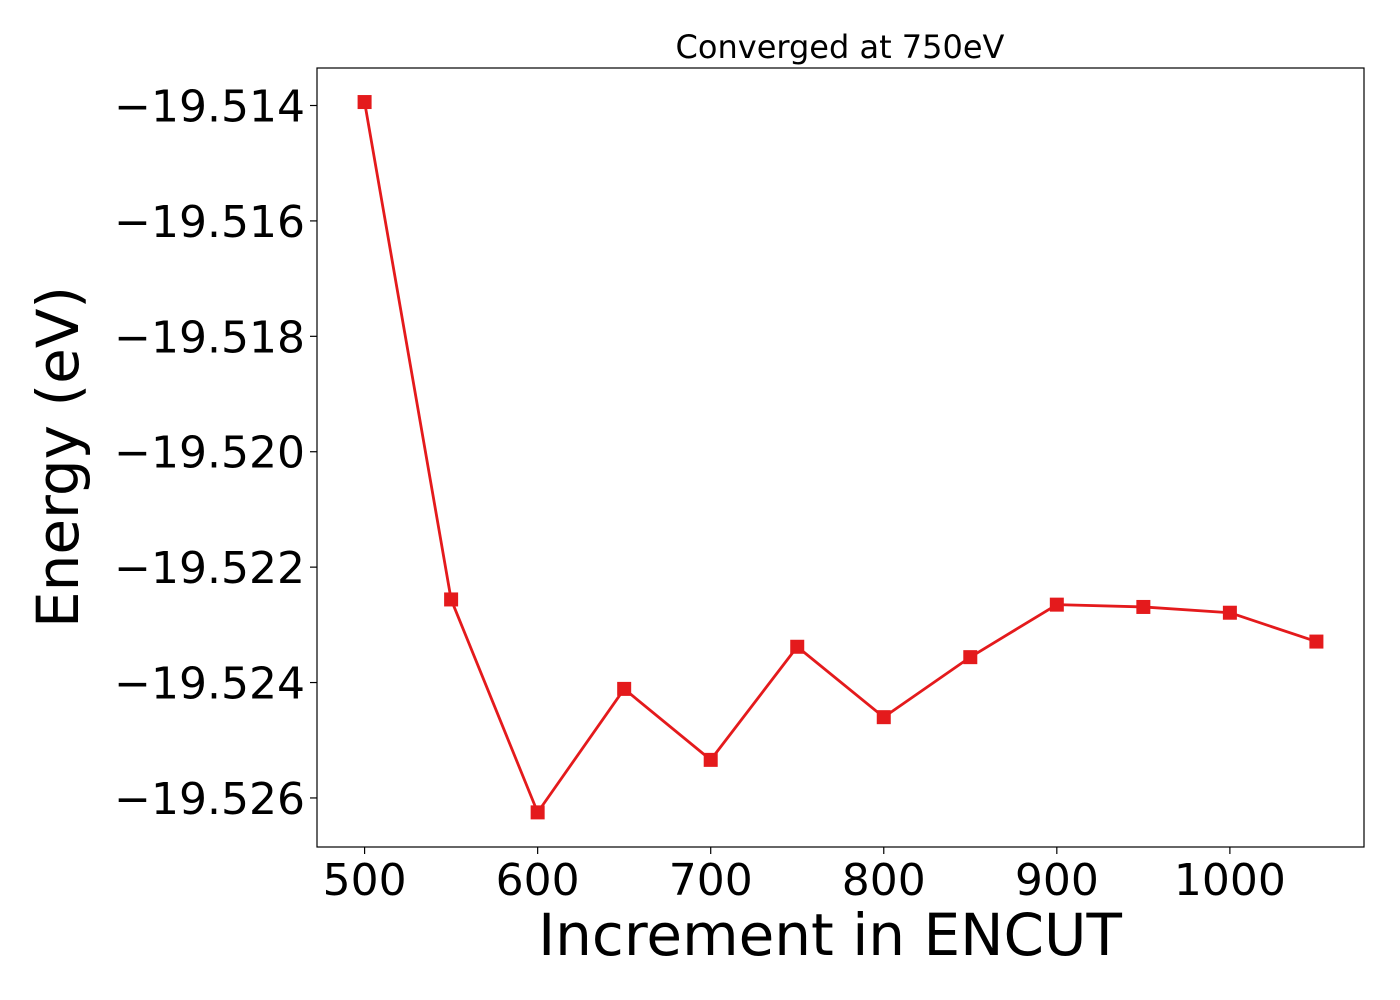 The image size is (1400, 1000). What do you see at coordinates (538, 880) in the screenshot?
I see `x-tick-label: 600` at bounding box center [538, 880].